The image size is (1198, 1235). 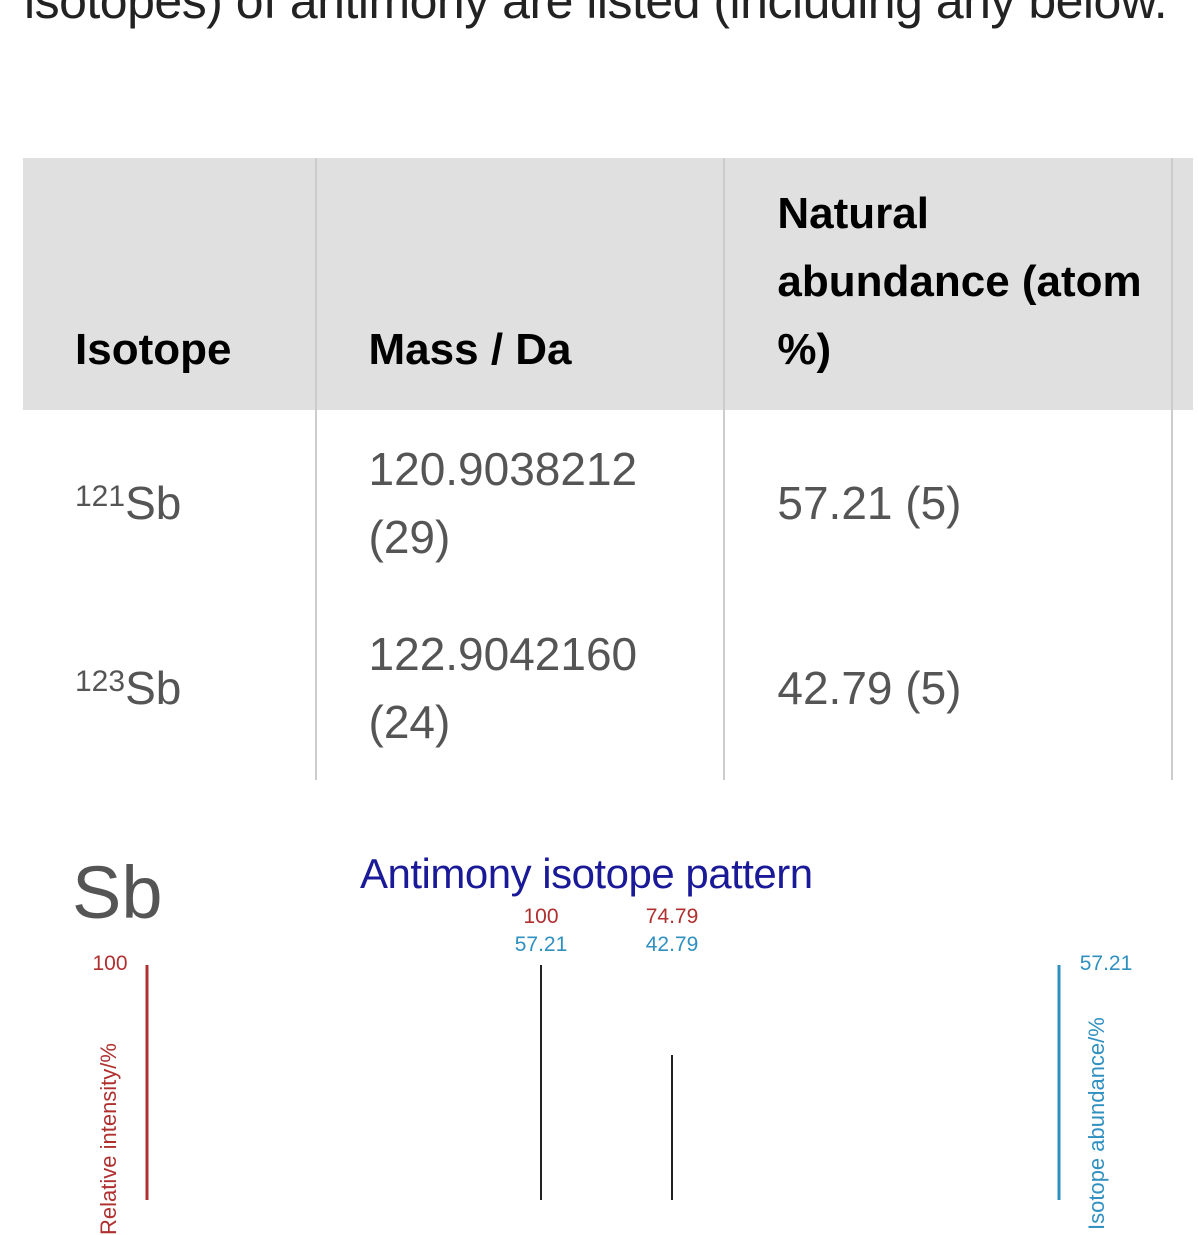 What do you see at coordinates (110, 963) in the screenshot?
I see `left-axis-max-label: 100` at bounding box center [110, 963].